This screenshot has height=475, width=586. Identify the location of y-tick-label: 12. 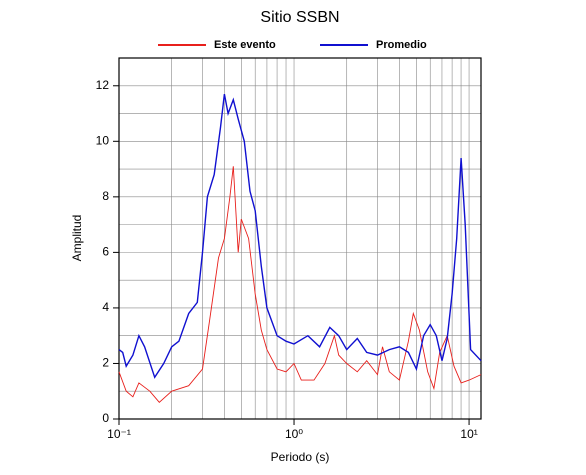
(103, 85).